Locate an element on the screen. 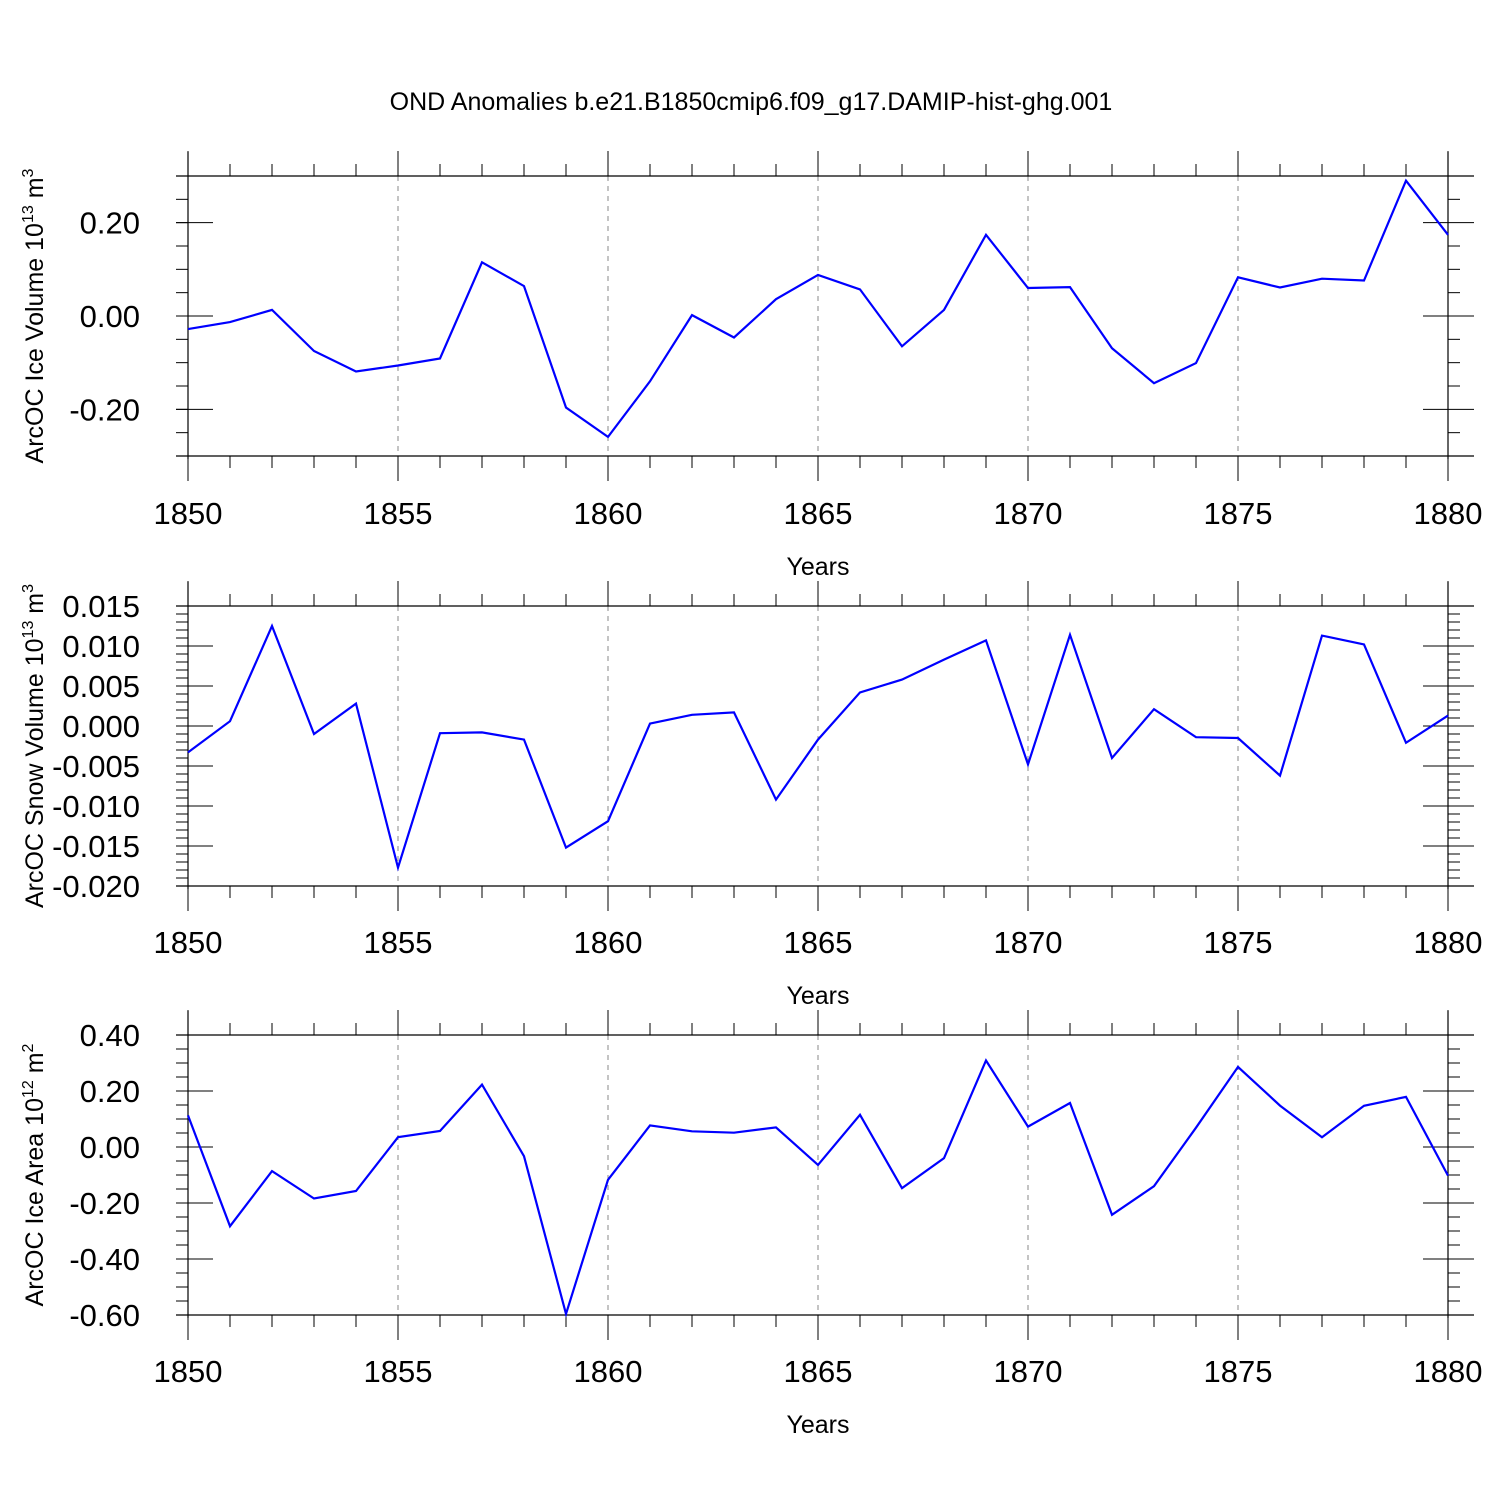  y-axis-title: ArcOC Ice Volume 1013 m3 is located at coordinates (34, 315).